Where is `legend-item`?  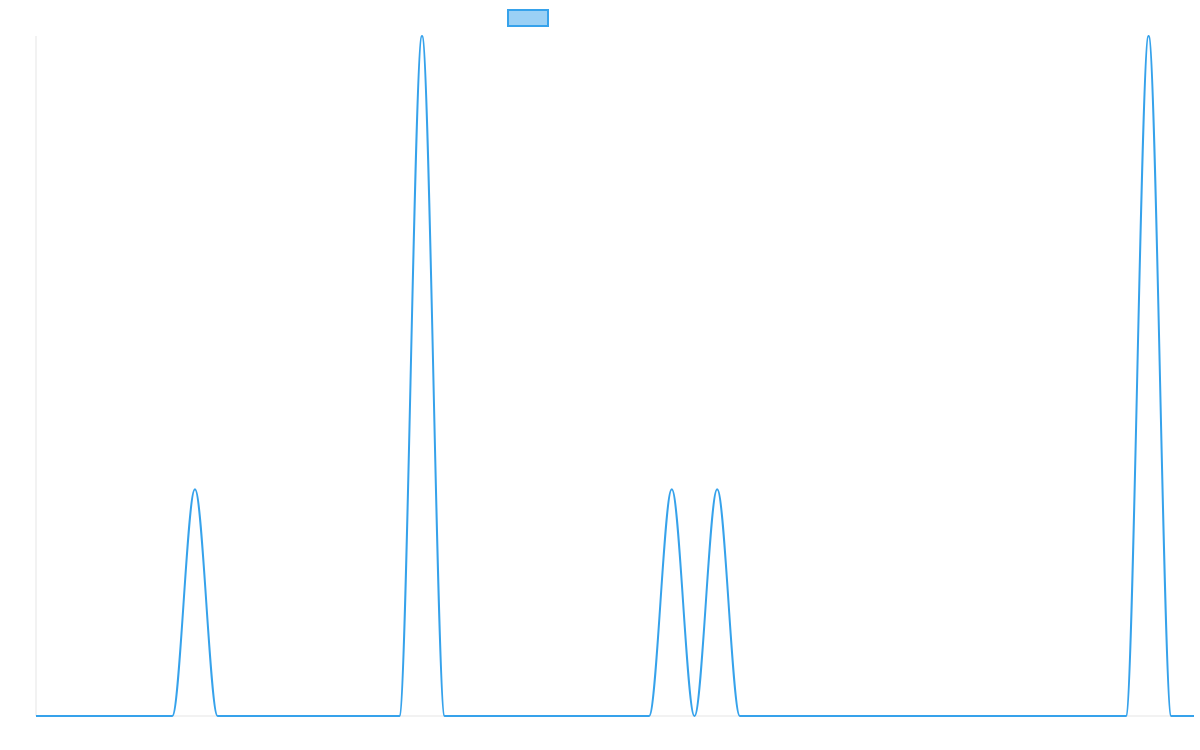
legend-item is located at coordinates (528, 18).